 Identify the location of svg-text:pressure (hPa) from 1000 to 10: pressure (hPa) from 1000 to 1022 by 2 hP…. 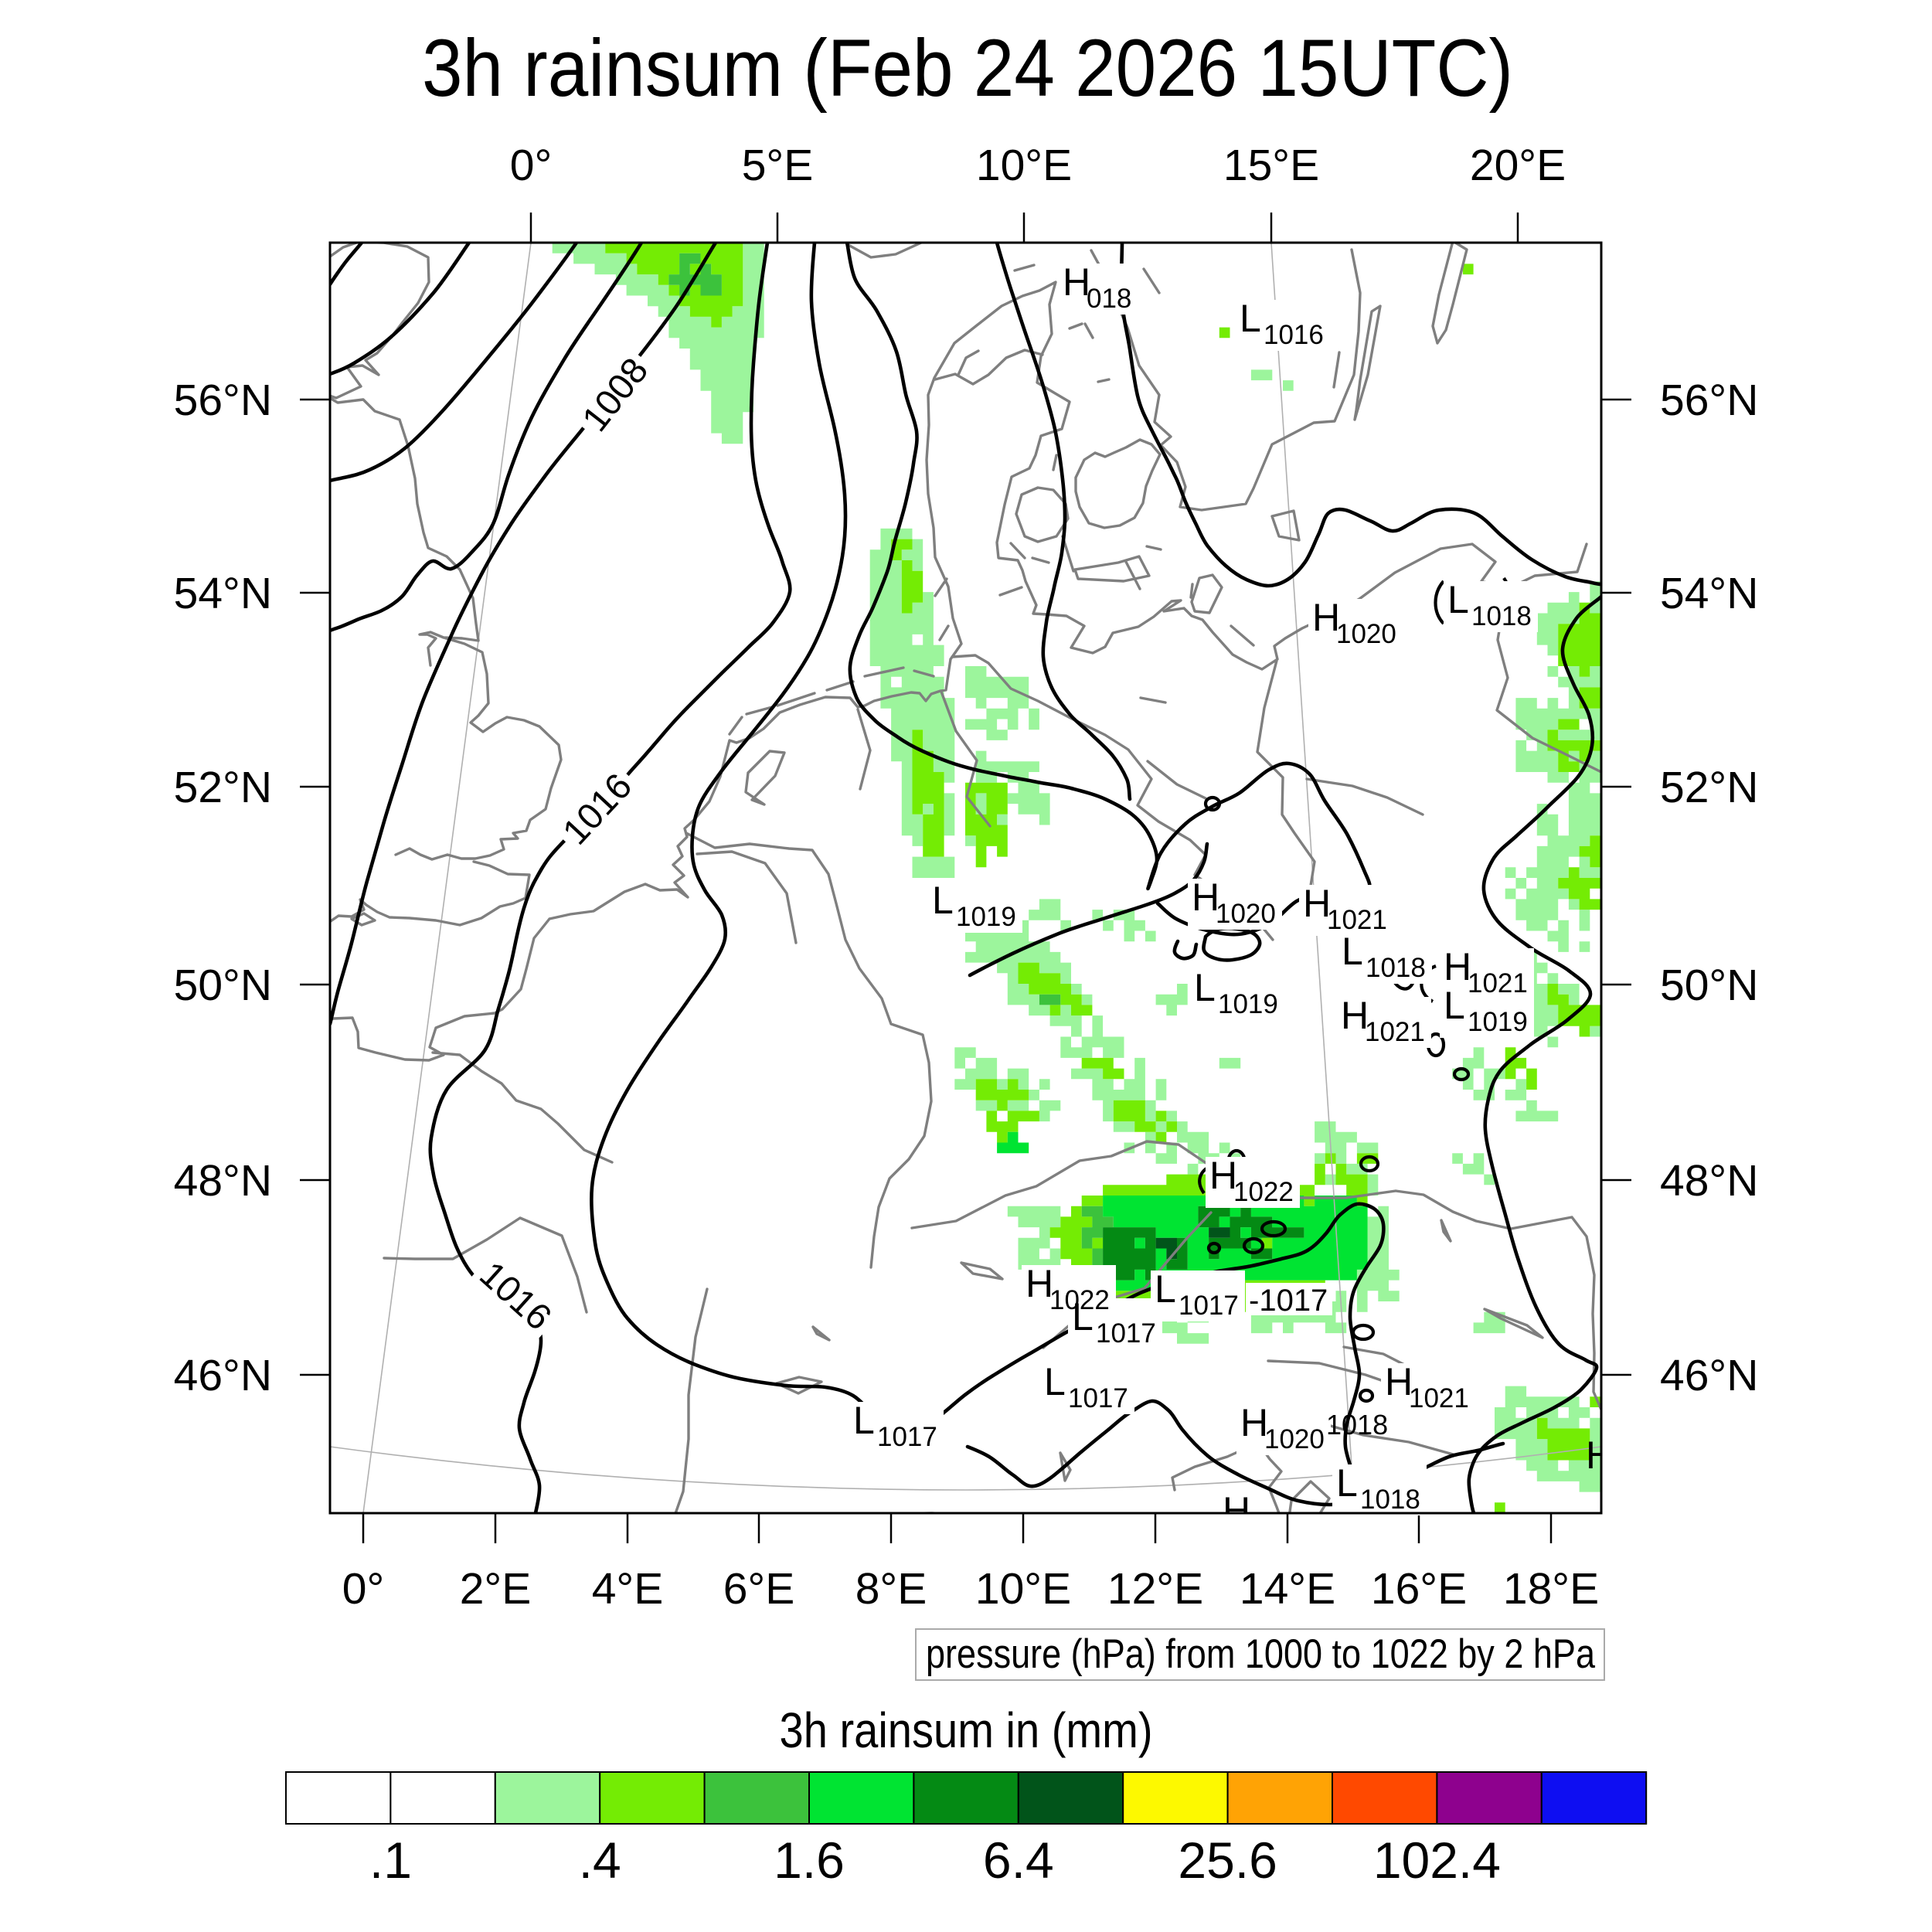
(1261, 1654).